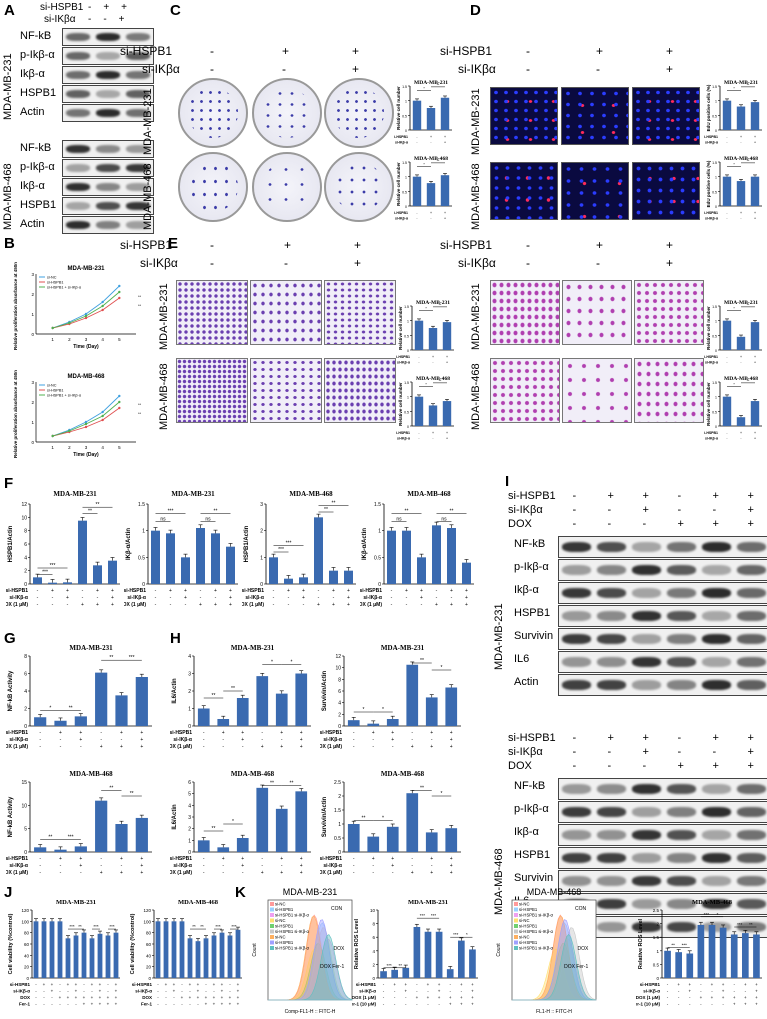 The image size is (767, 1019). What do you see at coordinates (284, 926) in the screenshot?
I see `legend-label: si-HSPB1` at bounding box center [284, 926].